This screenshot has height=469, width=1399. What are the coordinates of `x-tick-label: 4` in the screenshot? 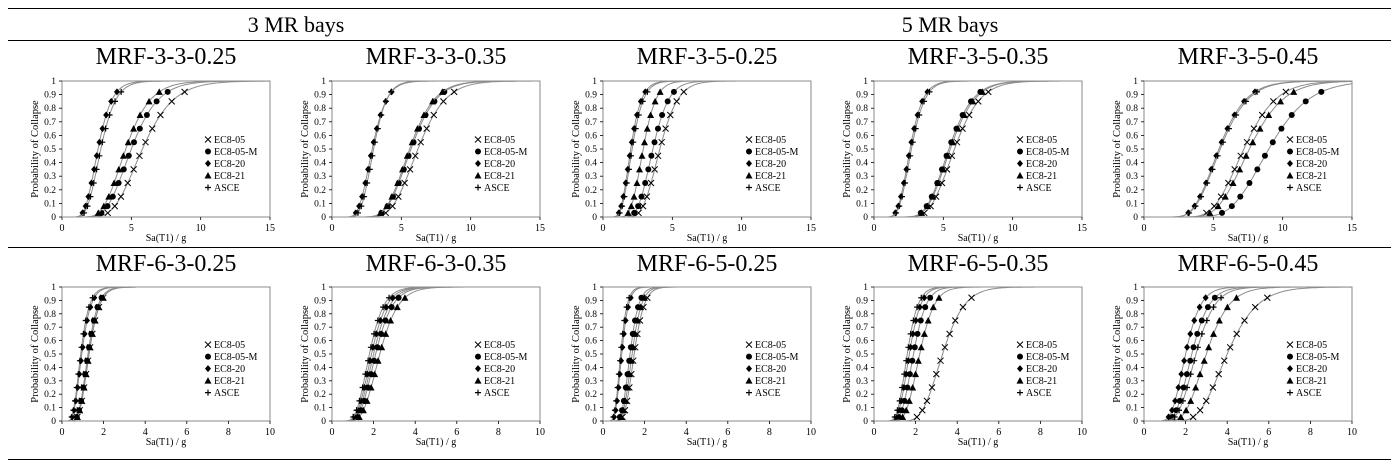 It's located at (686, 432).